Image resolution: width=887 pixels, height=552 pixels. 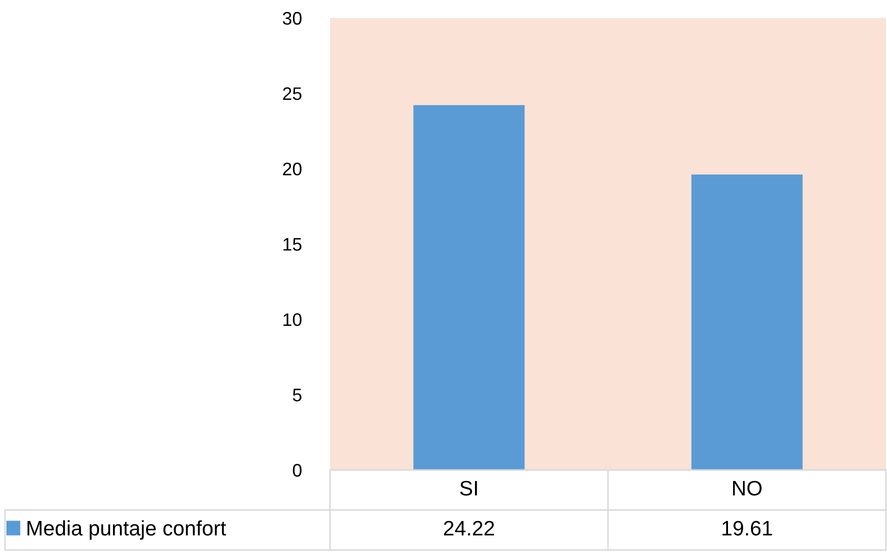 I want to click on x-tick-label: NO, so click(x=747, y=488).